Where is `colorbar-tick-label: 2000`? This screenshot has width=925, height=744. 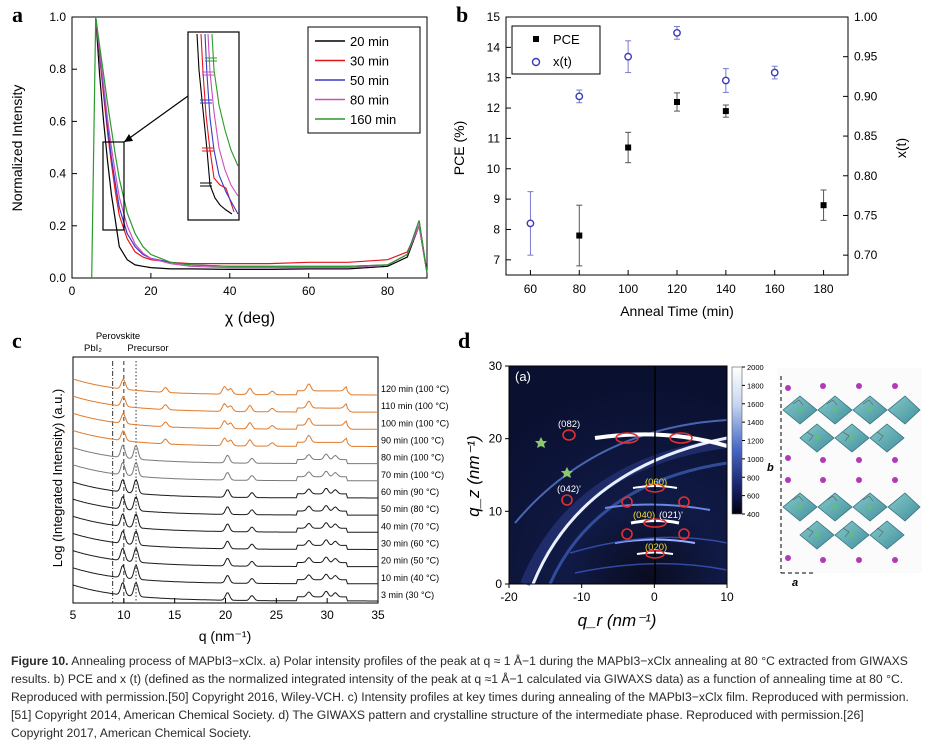
colorbar-tick-label: 2000 is located at coordinates (755, 367).